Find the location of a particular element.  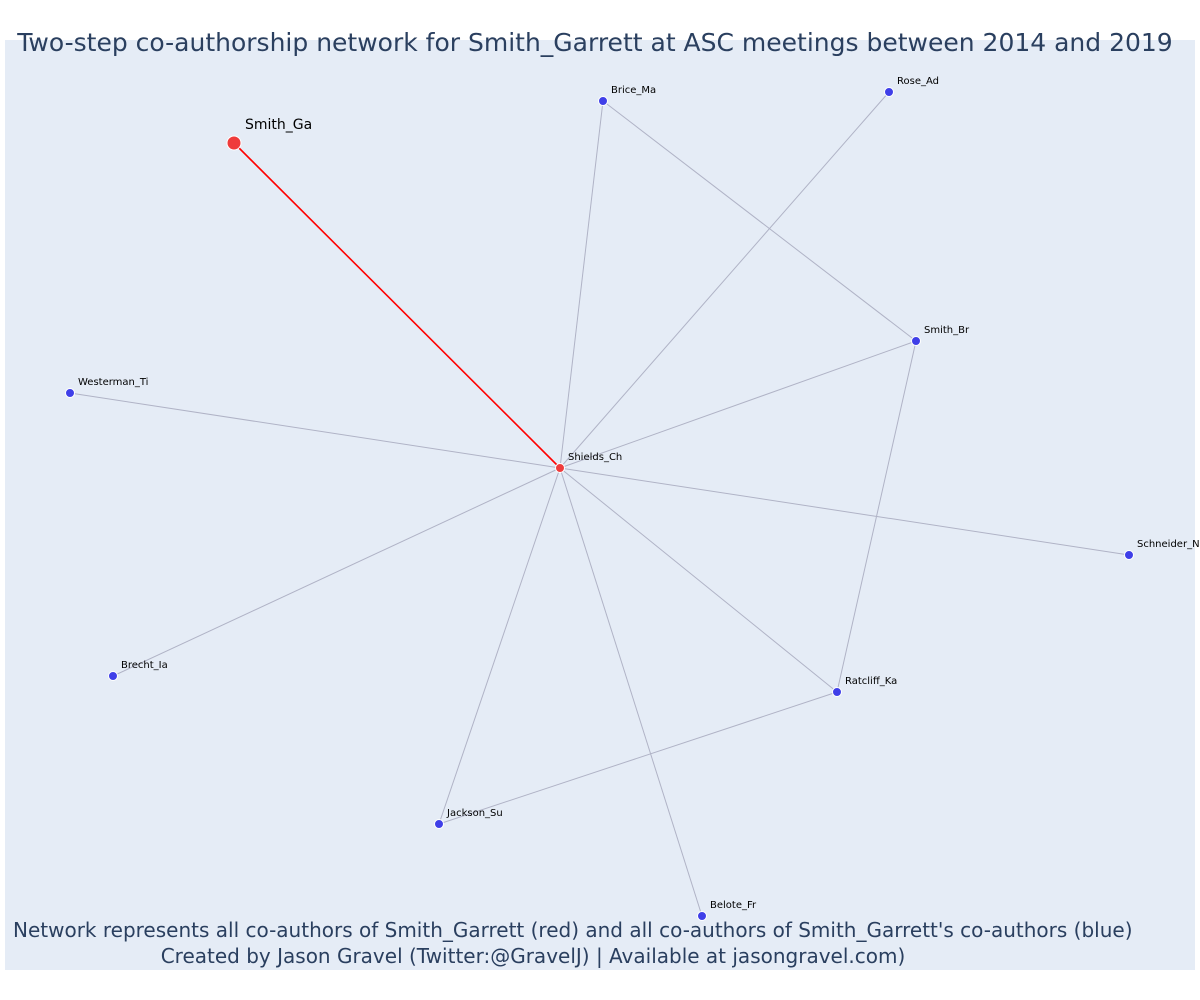

node-Ratcliff_Ka is located at coordinates (837, 692).